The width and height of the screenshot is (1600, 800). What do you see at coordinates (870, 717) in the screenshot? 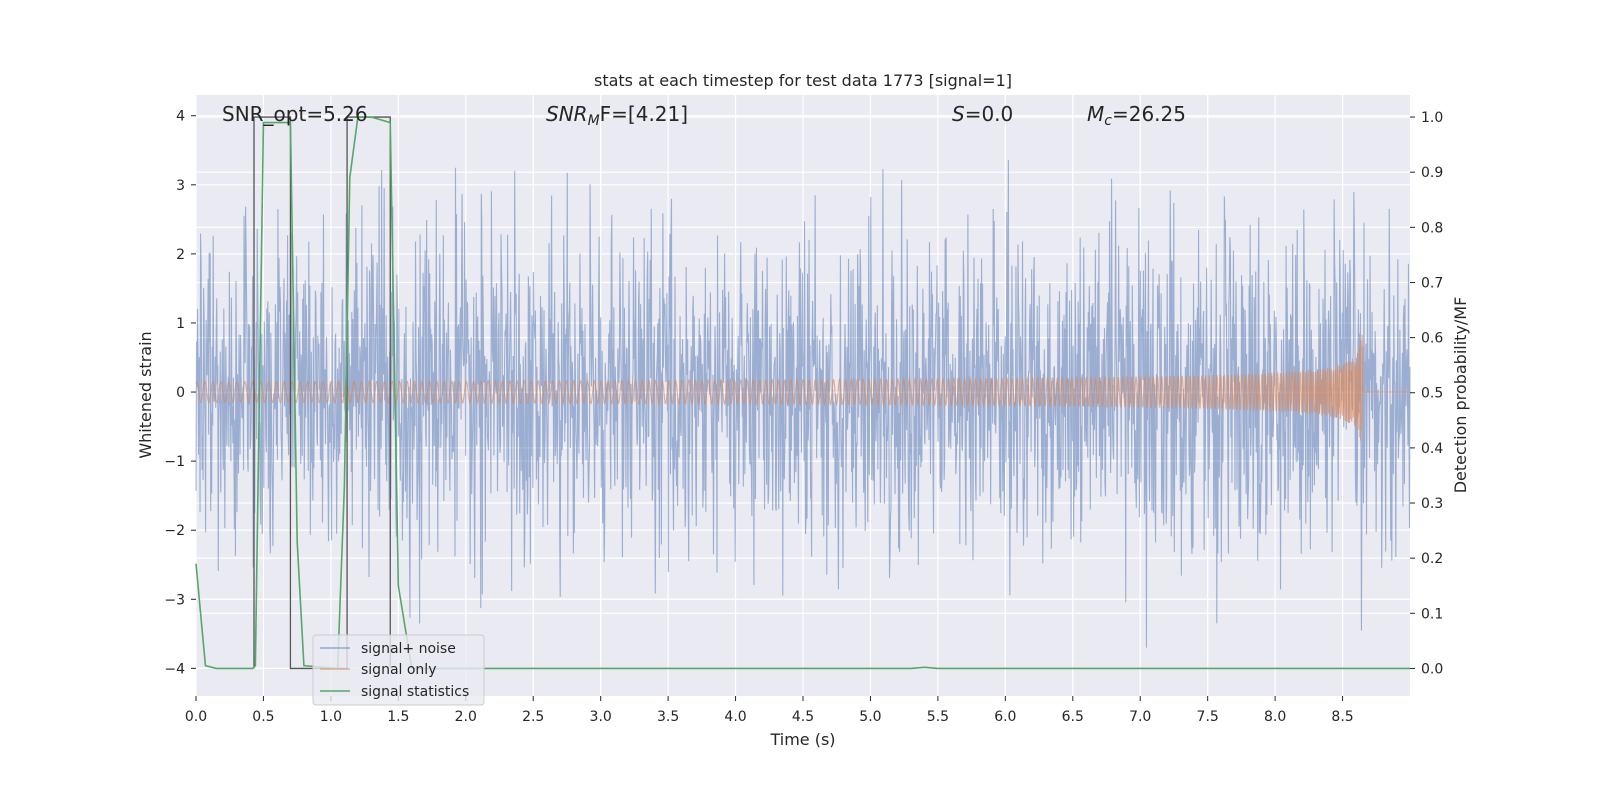
I see `x-tick-label: 5.0` at bounding box center [870, 717].